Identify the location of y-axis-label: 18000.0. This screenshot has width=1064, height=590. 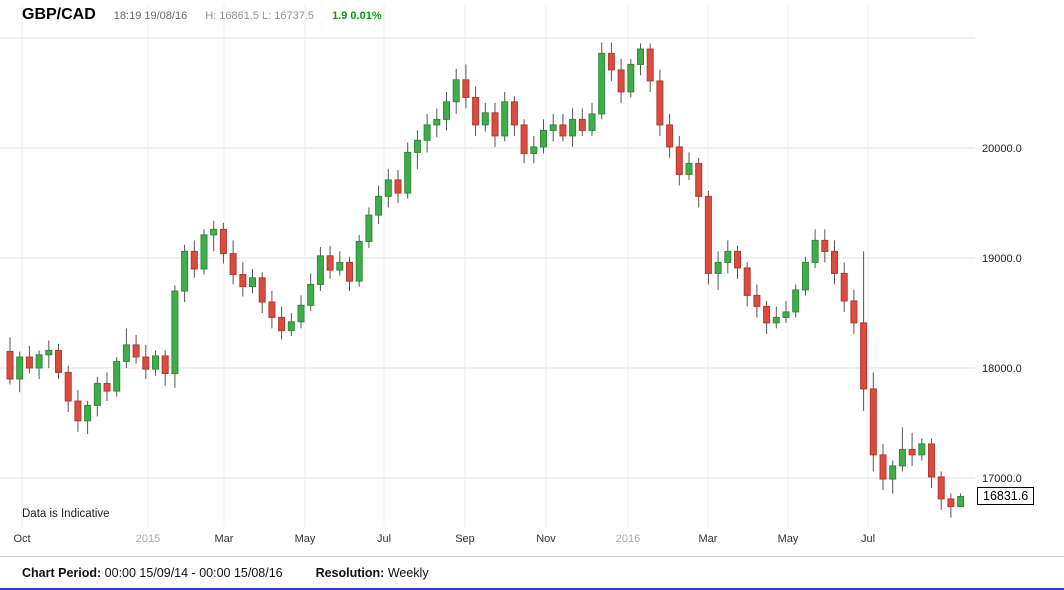
(1002, 369).